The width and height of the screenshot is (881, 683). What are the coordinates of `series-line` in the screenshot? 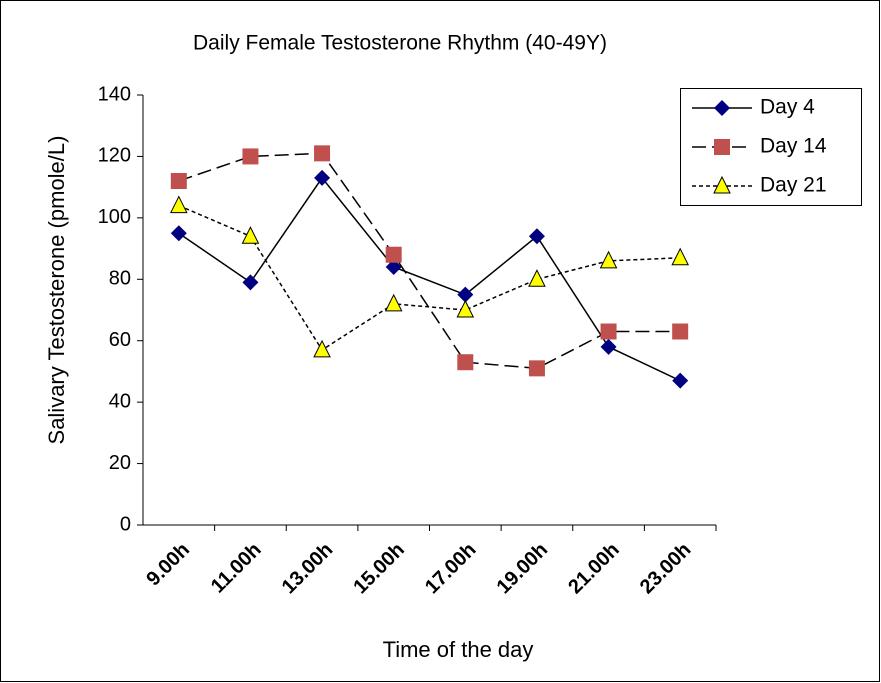 It's located at (429, 277).